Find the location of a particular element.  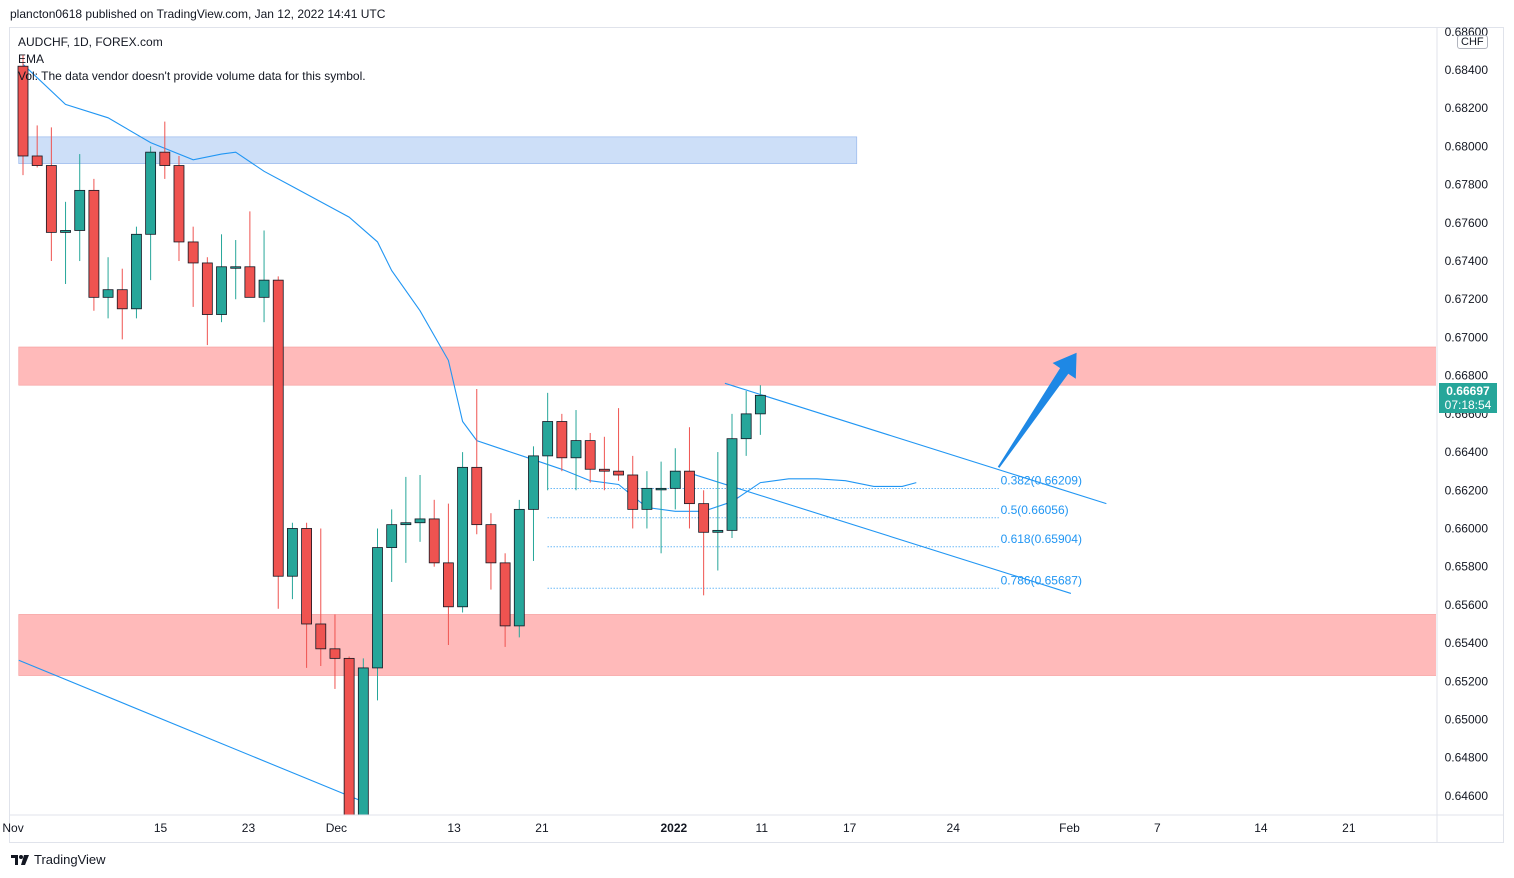

x-tick-0: Nov is located at coordinates (12, 828).